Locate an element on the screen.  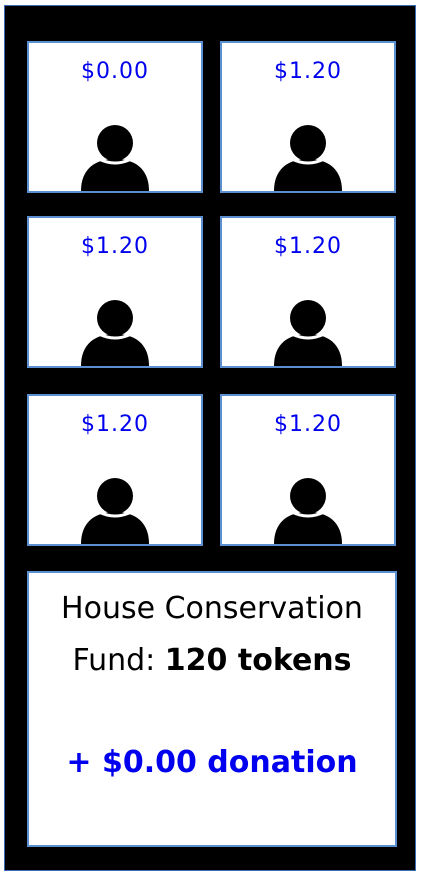
fund-label: Fund: is located at coordinates (114, 660).